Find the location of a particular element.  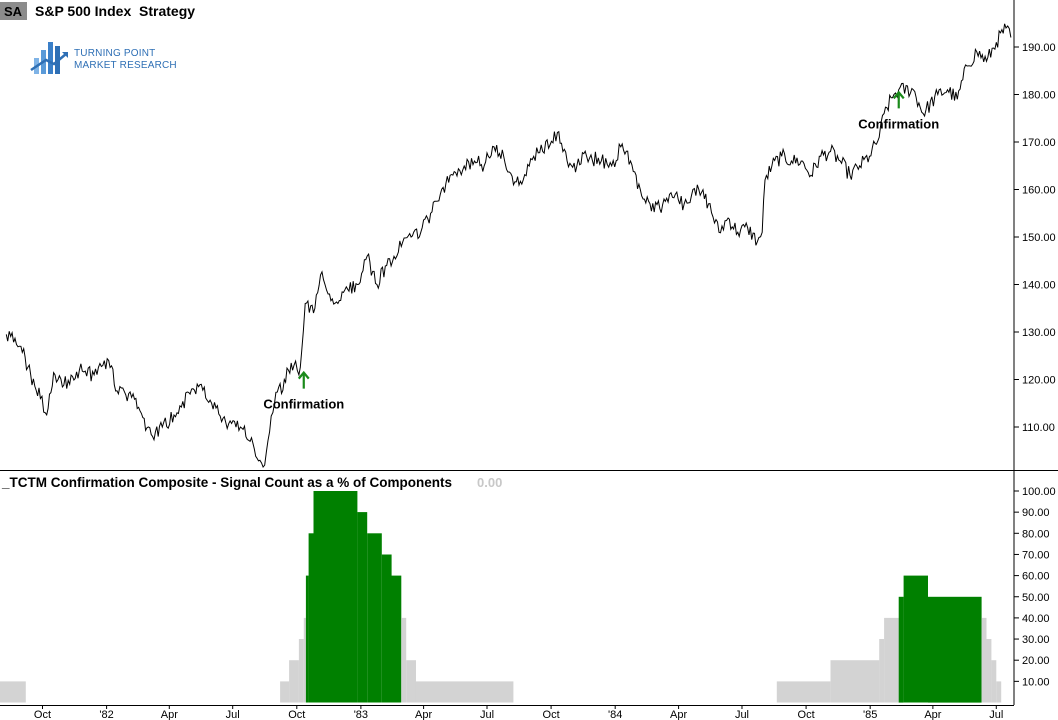

indicator-y-tick-label: 40.00 is located at coordinates (1036, 619).